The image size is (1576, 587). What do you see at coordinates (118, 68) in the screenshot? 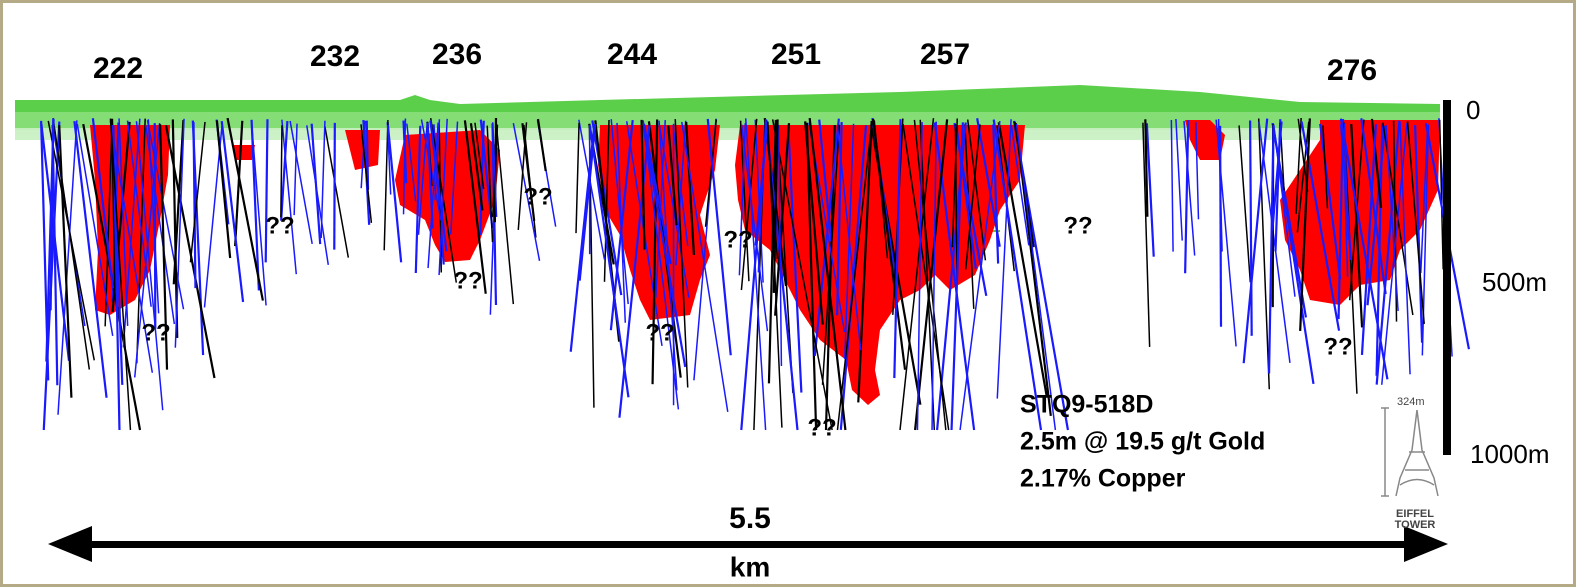
I see `deposit-label: 222` at bounding box center [118, 68].